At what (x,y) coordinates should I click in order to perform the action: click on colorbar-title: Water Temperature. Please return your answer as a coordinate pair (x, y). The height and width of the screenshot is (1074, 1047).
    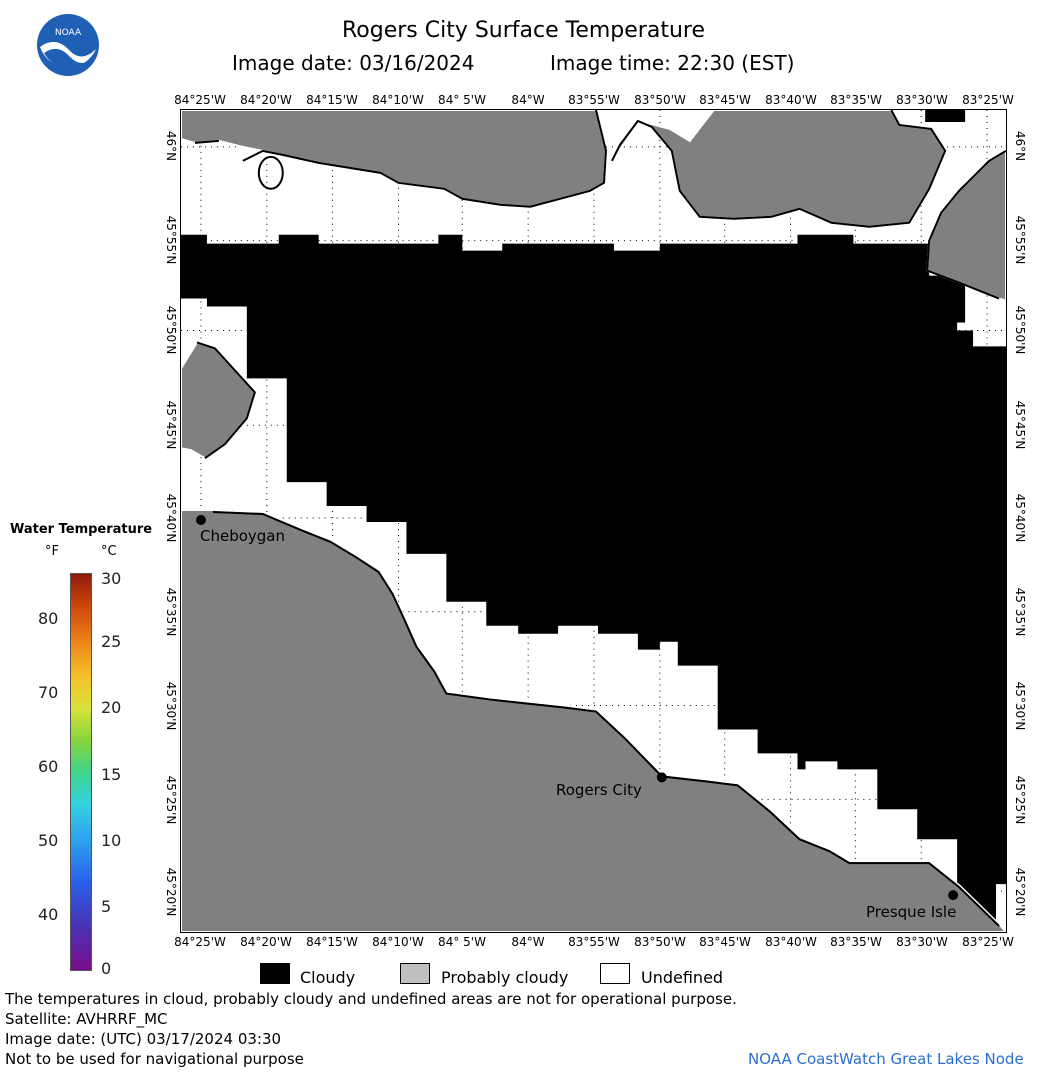
    Looking at the image, I should click on (81, 529).